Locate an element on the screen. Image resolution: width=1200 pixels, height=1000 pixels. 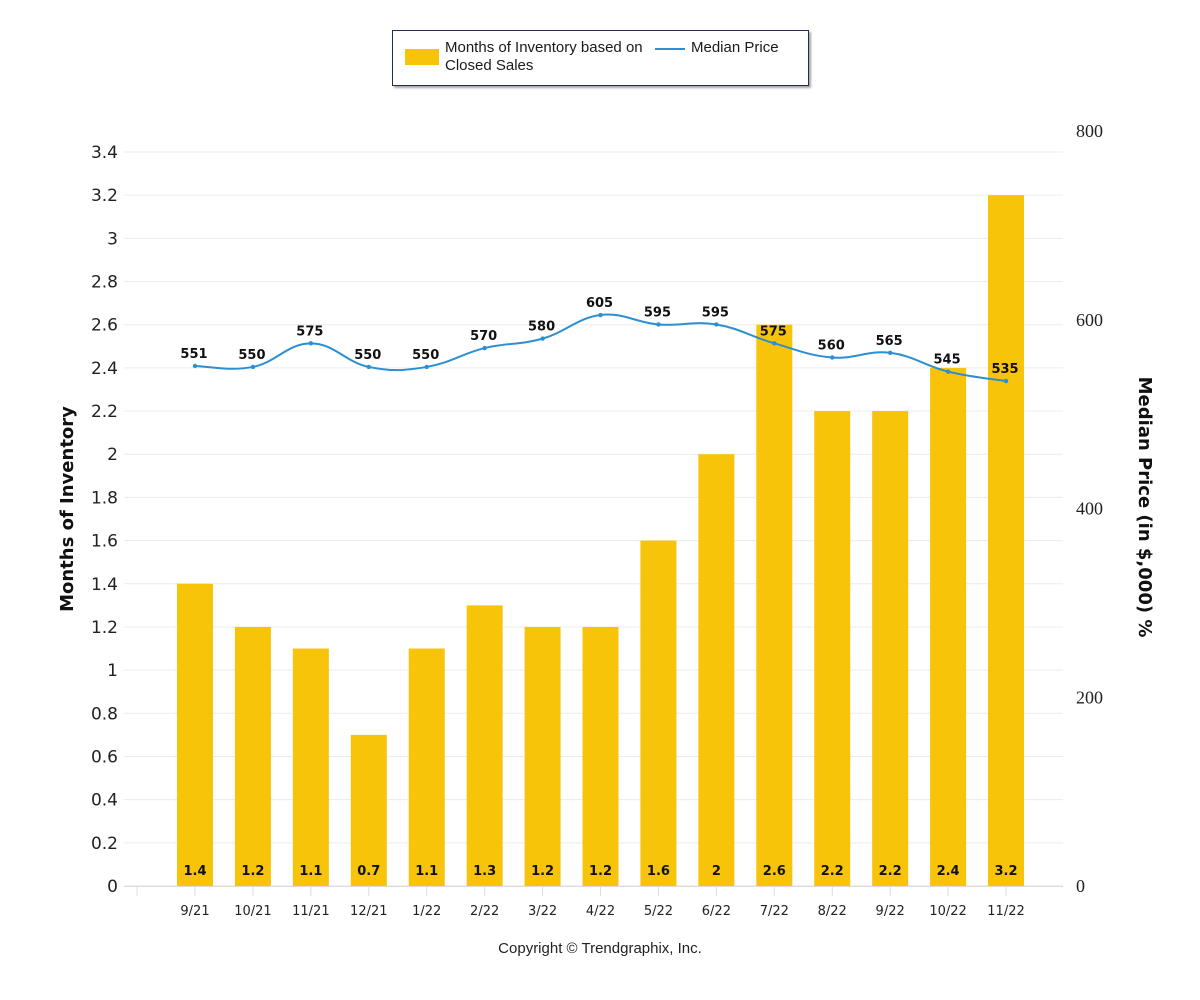
y2-tick-label: 800 is located at coordinates (1089, 131).